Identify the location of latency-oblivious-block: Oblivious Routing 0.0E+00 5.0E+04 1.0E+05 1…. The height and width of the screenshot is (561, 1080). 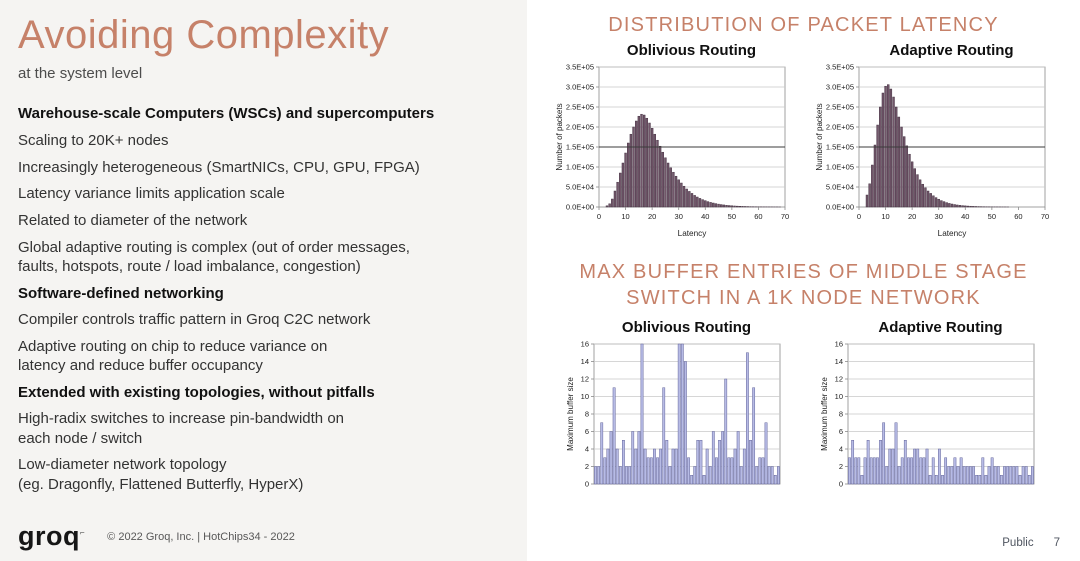
(674, 140).